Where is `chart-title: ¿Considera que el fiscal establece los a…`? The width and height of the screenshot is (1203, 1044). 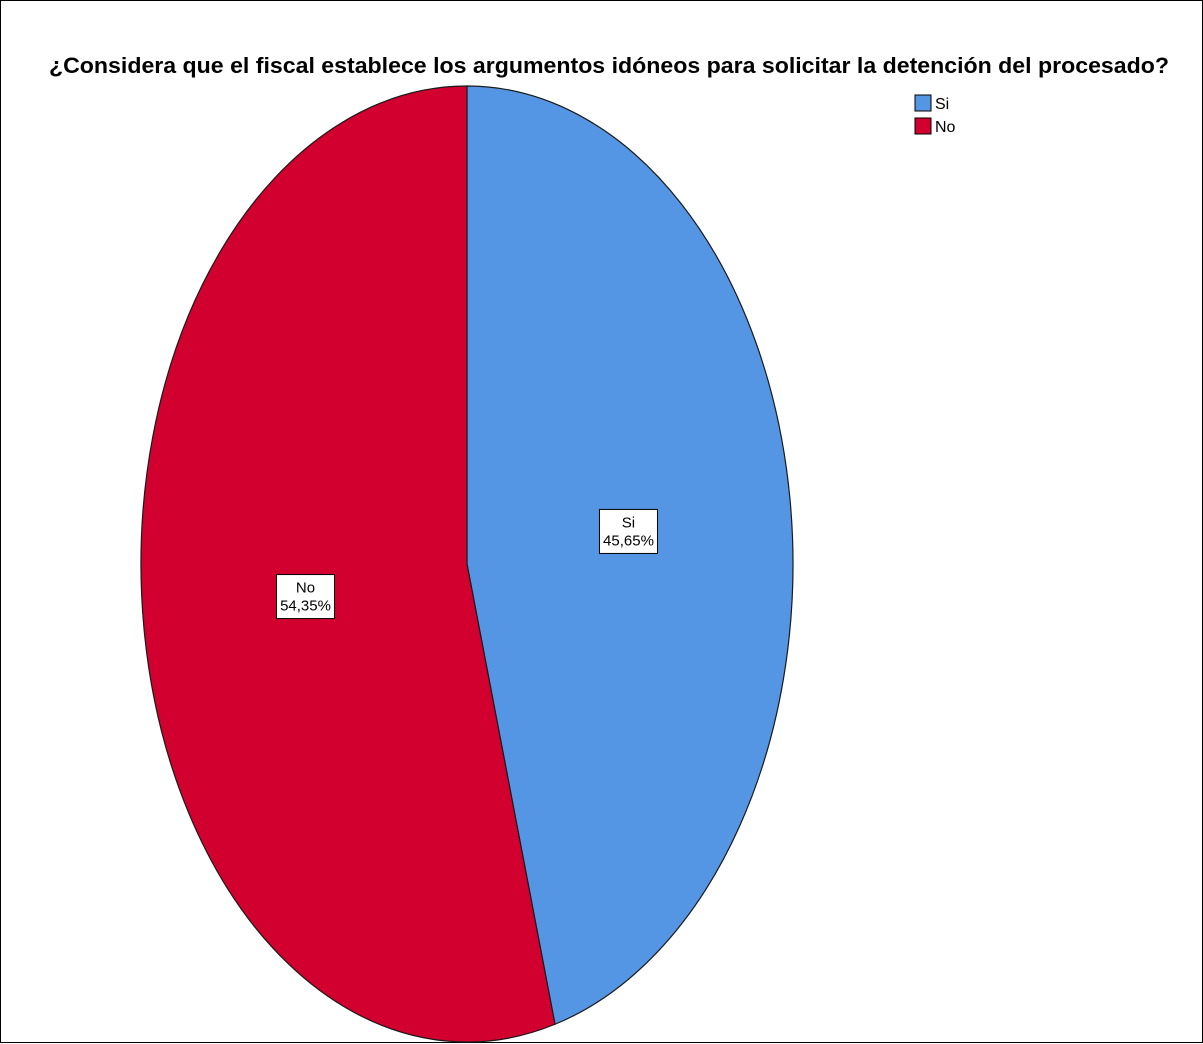 chart-title: ¿Considera que el fiscal establece los a… is located at coordinates (609, 65).